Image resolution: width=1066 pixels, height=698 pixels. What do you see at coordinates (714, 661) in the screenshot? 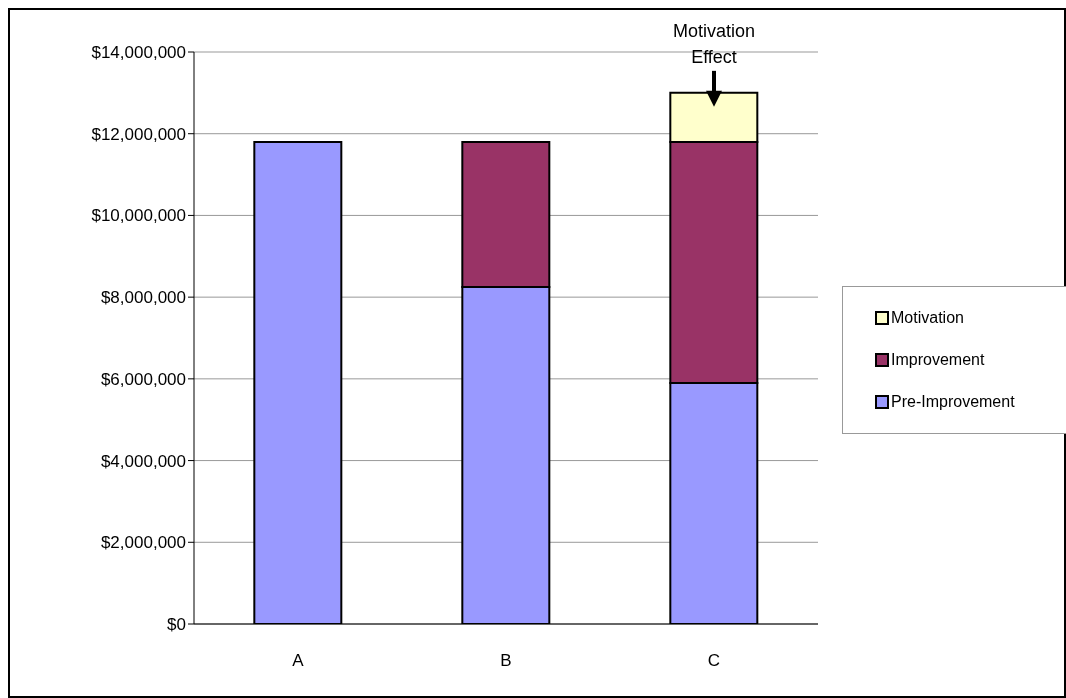
I see `x-tick-label: C` at bounding box center [714, 661].